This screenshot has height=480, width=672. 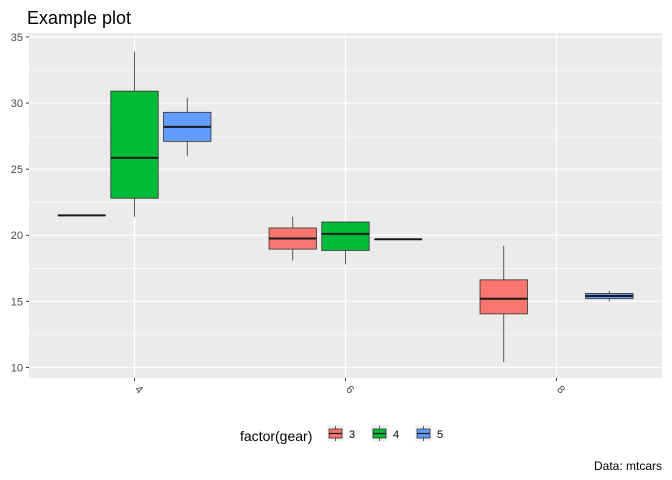 I want to click on y-tick-label: 15, so click(x=17, y=302).